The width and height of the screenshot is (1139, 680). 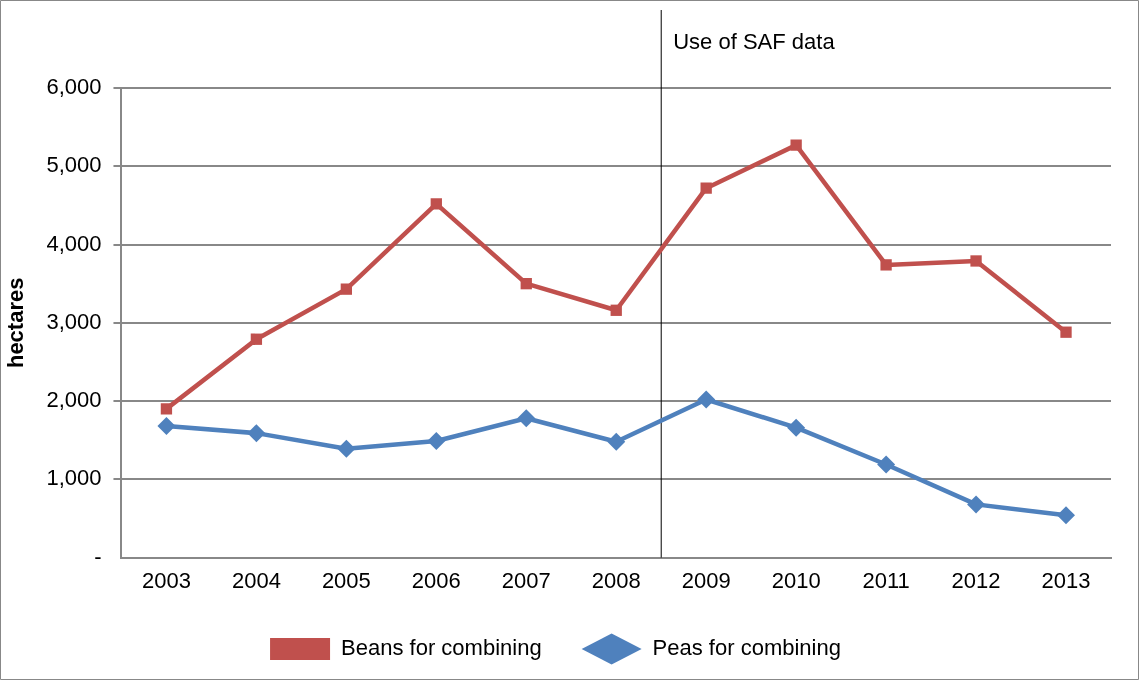 What do you see at coordinates (98, 556) in the screenshot?
I see `y-tick-label: -` at bounding box center [98, 556].